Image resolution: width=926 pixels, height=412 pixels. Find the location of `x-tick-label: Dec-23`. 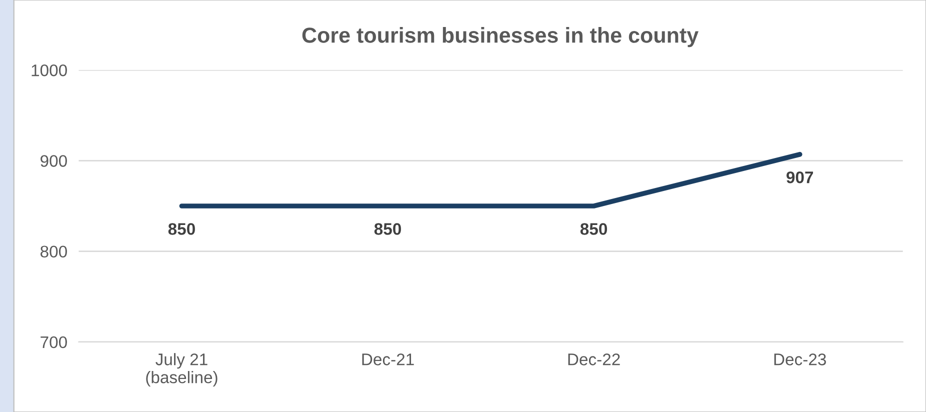

x-tick-label: Dec-23 is located at coordinates (800, 360).